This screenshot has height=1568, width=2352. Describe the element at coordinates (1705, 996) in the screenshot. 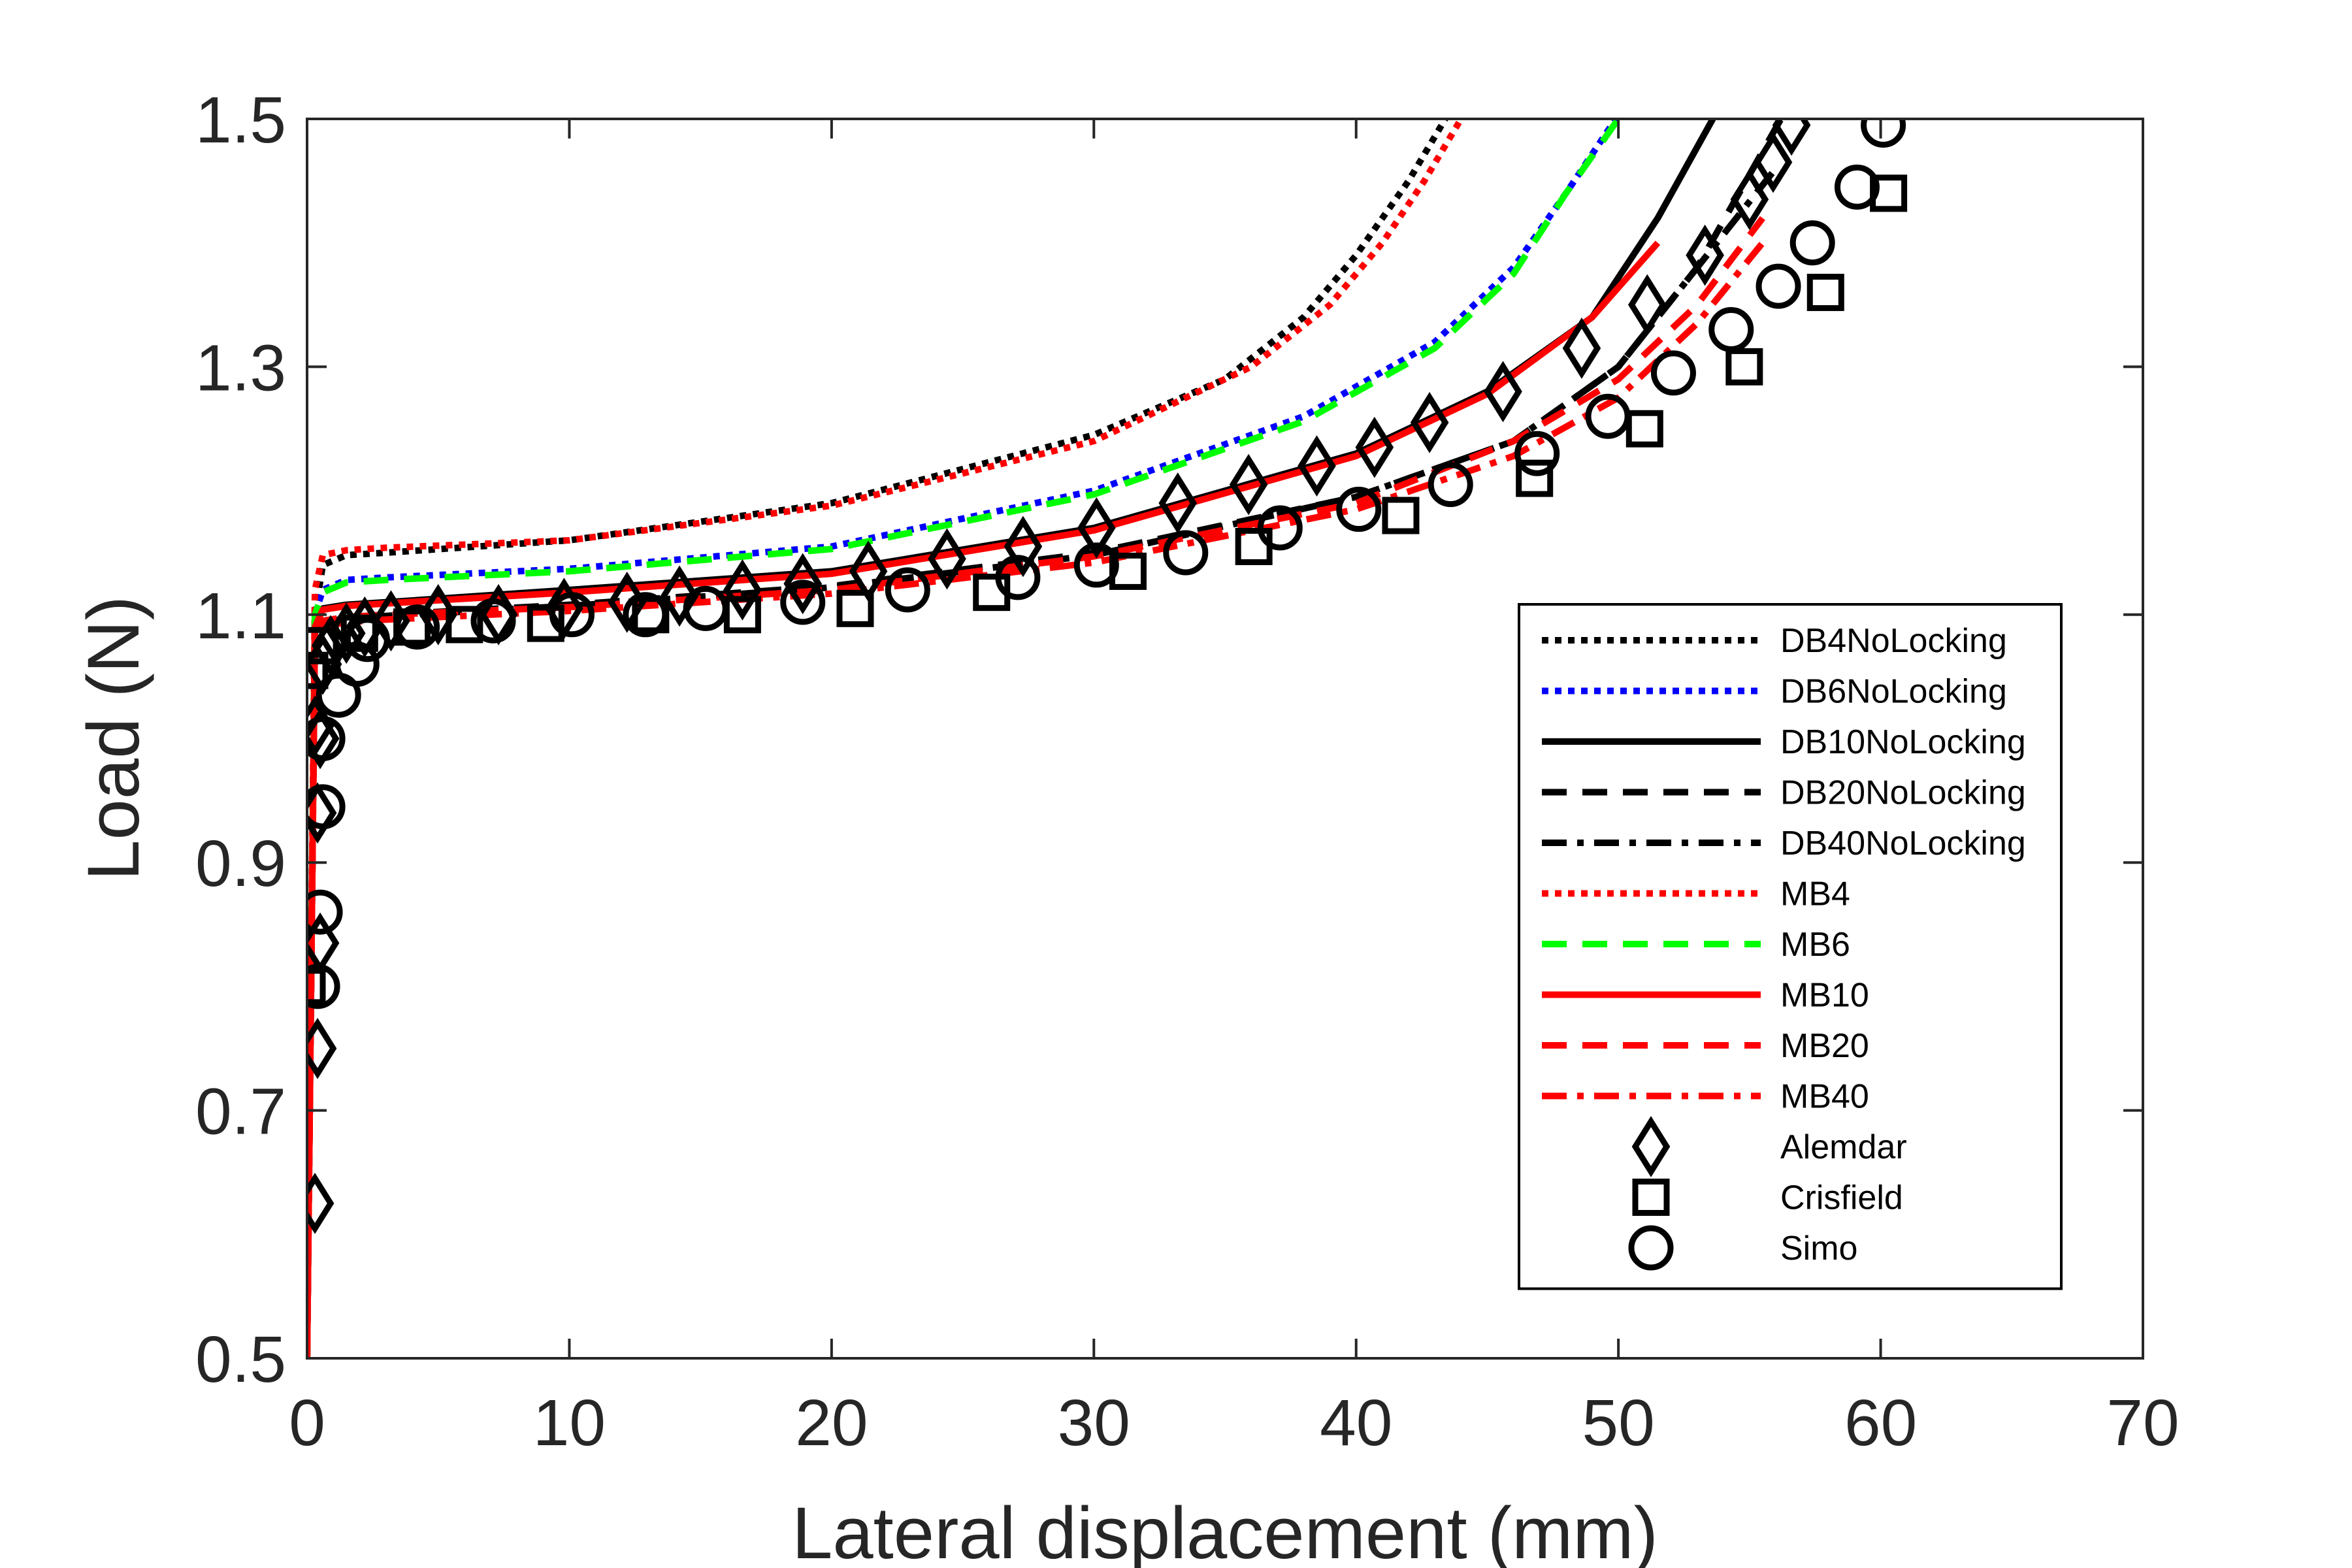

I see `legend-entry-mb10: MB10` at that location.